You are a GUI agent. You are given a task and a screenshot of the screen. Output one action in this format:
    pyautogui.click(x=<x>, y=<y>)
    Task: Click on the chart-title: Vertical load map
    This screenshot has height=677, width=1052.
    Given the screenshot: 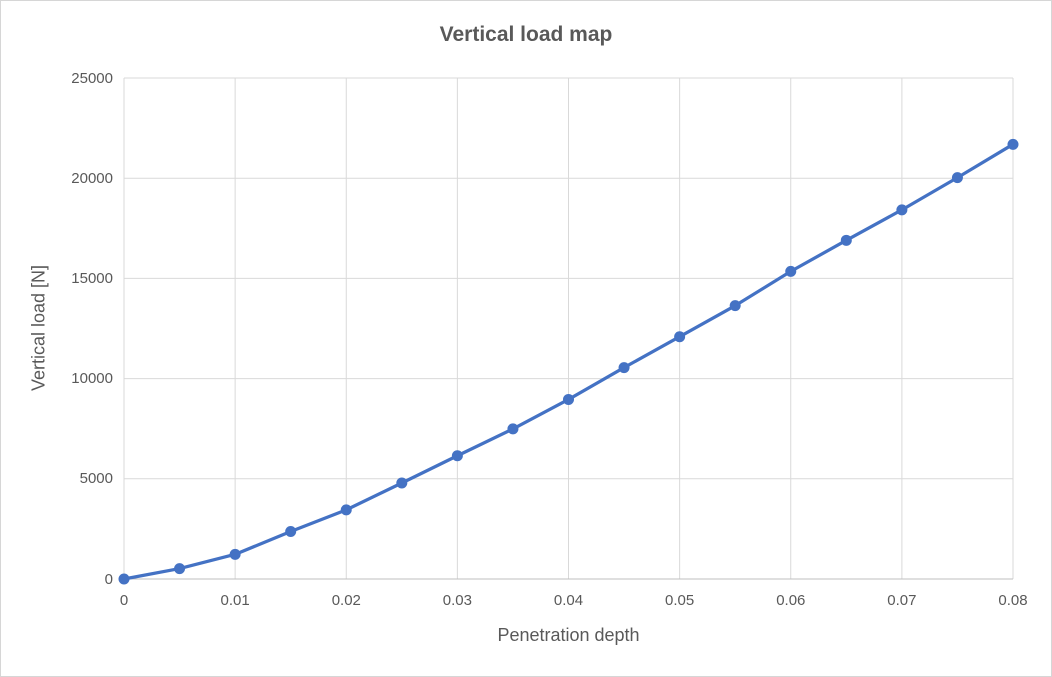 What is the action you would take?
    pyautogui.click(x=526, y=34)
    